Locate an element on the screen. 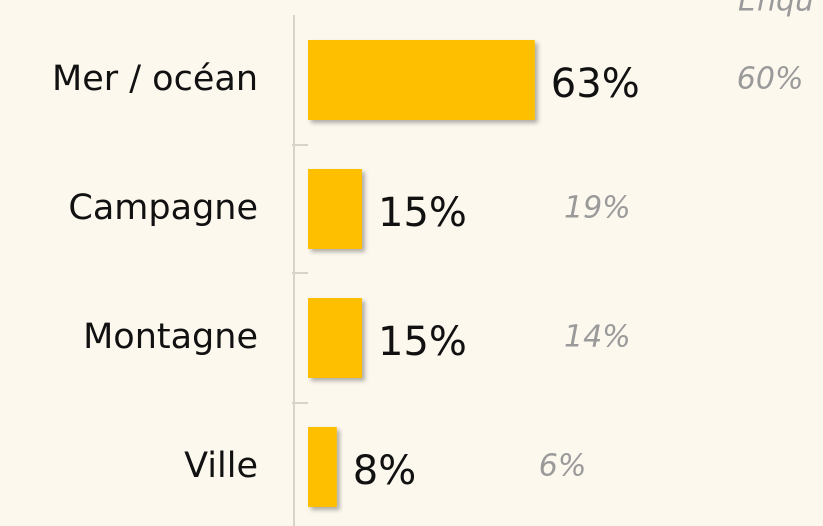  comparison-label: 14% is located at coordinates (597, 337).